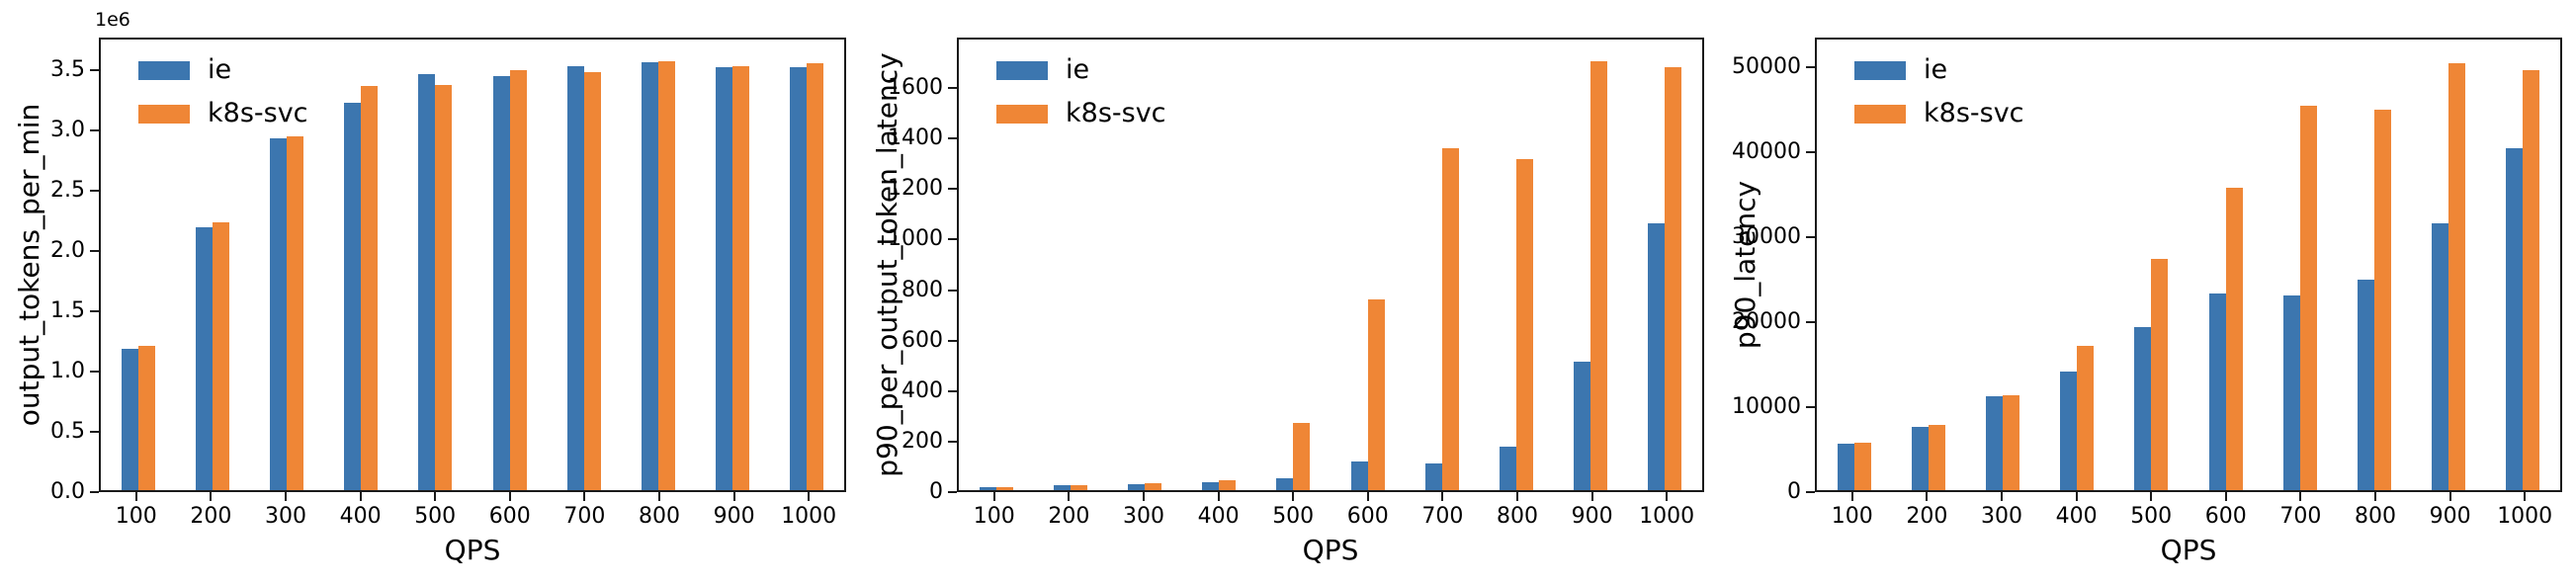 The width and height of the screenshot is (2576, 585). I want to click on y-tick-label: 200, so click(922, 441).